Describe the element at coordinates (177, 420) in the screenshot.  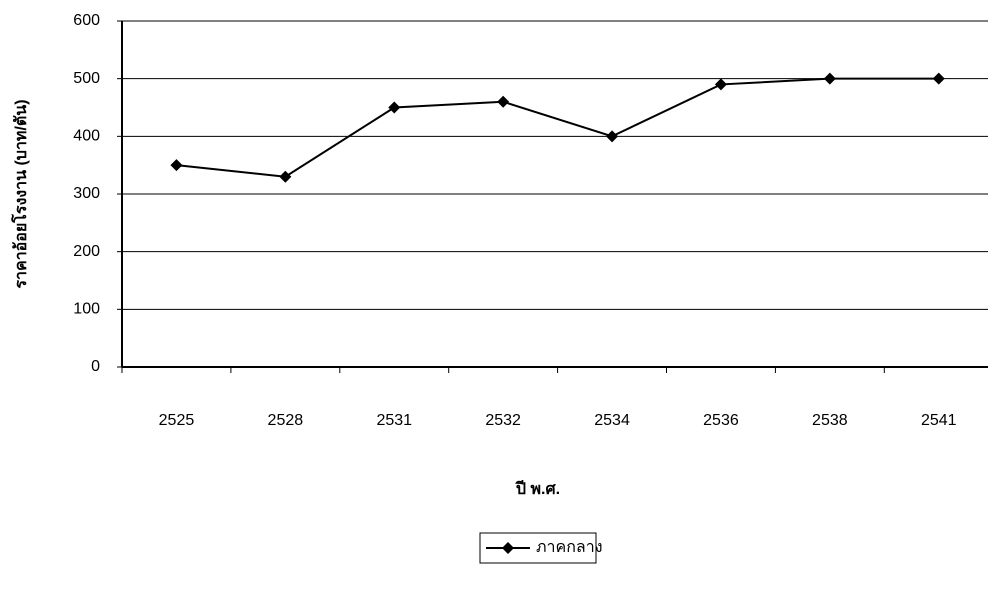
I see `x-tick-label: 2525` at that location.